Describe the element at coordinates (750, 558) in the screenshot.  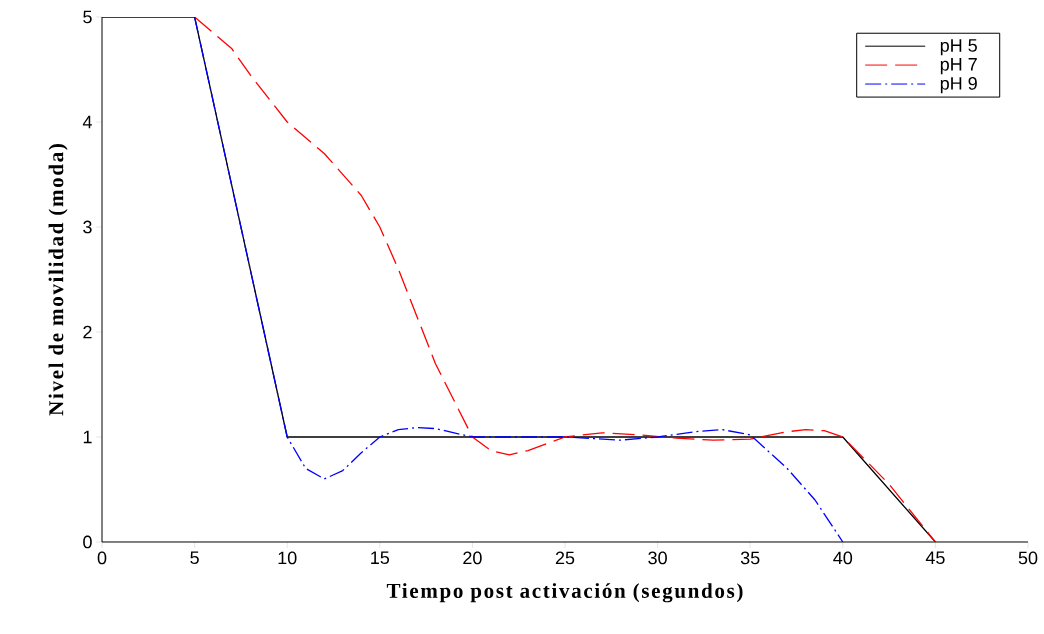
I see `x-tick-label: 35` at that location.